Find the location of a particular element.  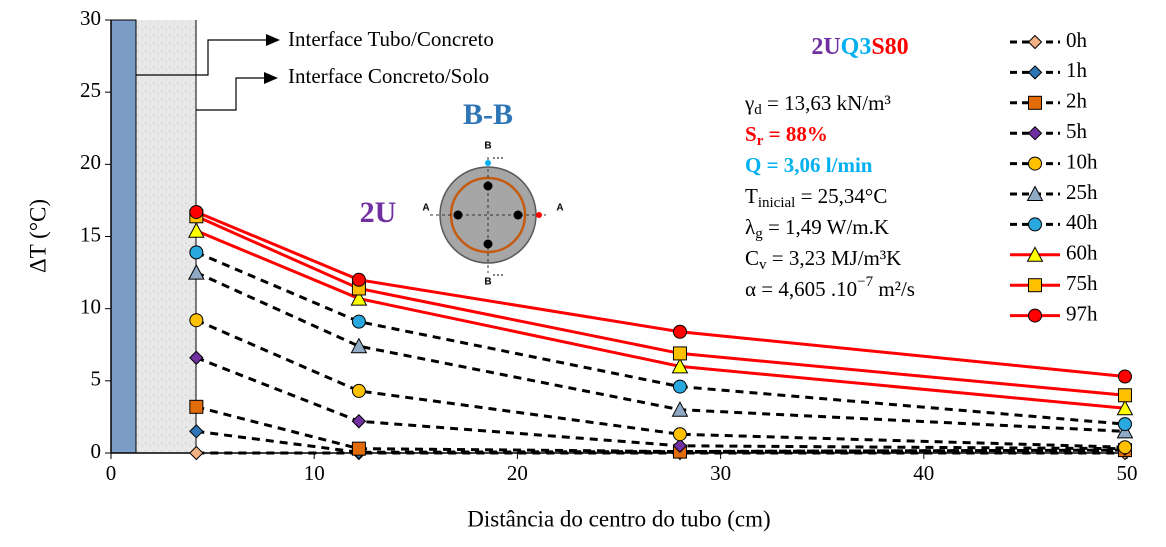

test-id-part: S80 is located at coordinates (889, 47).